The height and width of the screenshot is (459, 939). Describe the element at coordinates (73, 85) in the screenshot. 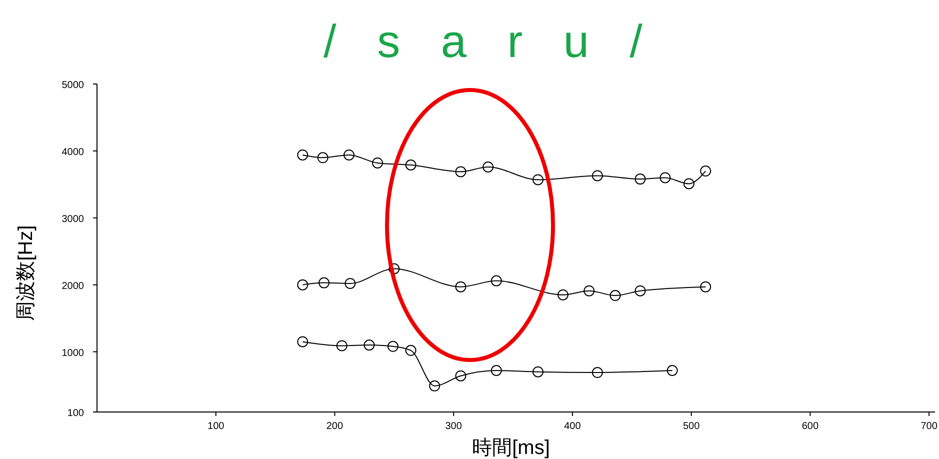

I see `y-tick-label: 5000` at that location.